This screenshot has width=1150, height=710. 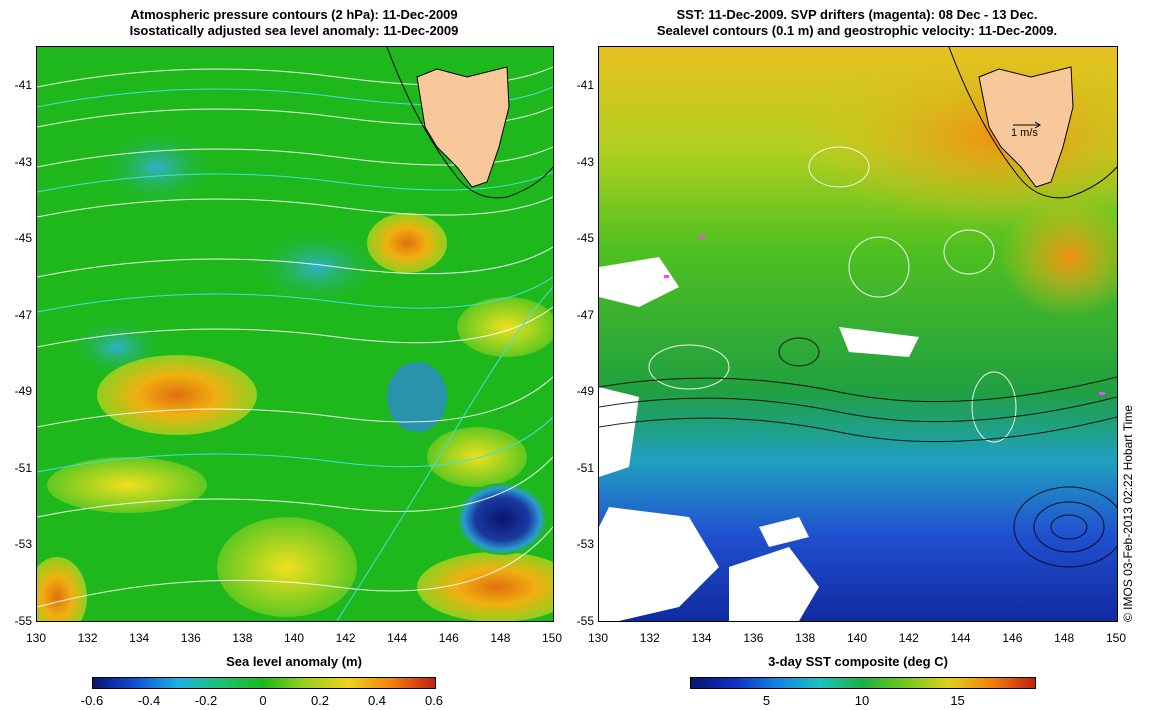 I want to click on right-y-tick-label: -49, so click(x=585, y=391).